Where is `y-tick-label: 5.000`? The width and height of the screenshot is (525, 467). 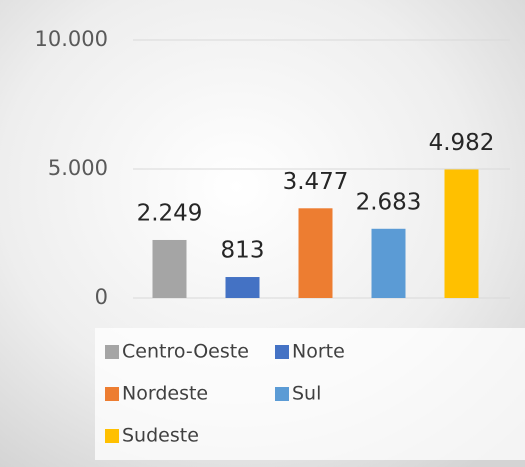
y-tick-label: 5.000 is located at coordinates (78, 168).